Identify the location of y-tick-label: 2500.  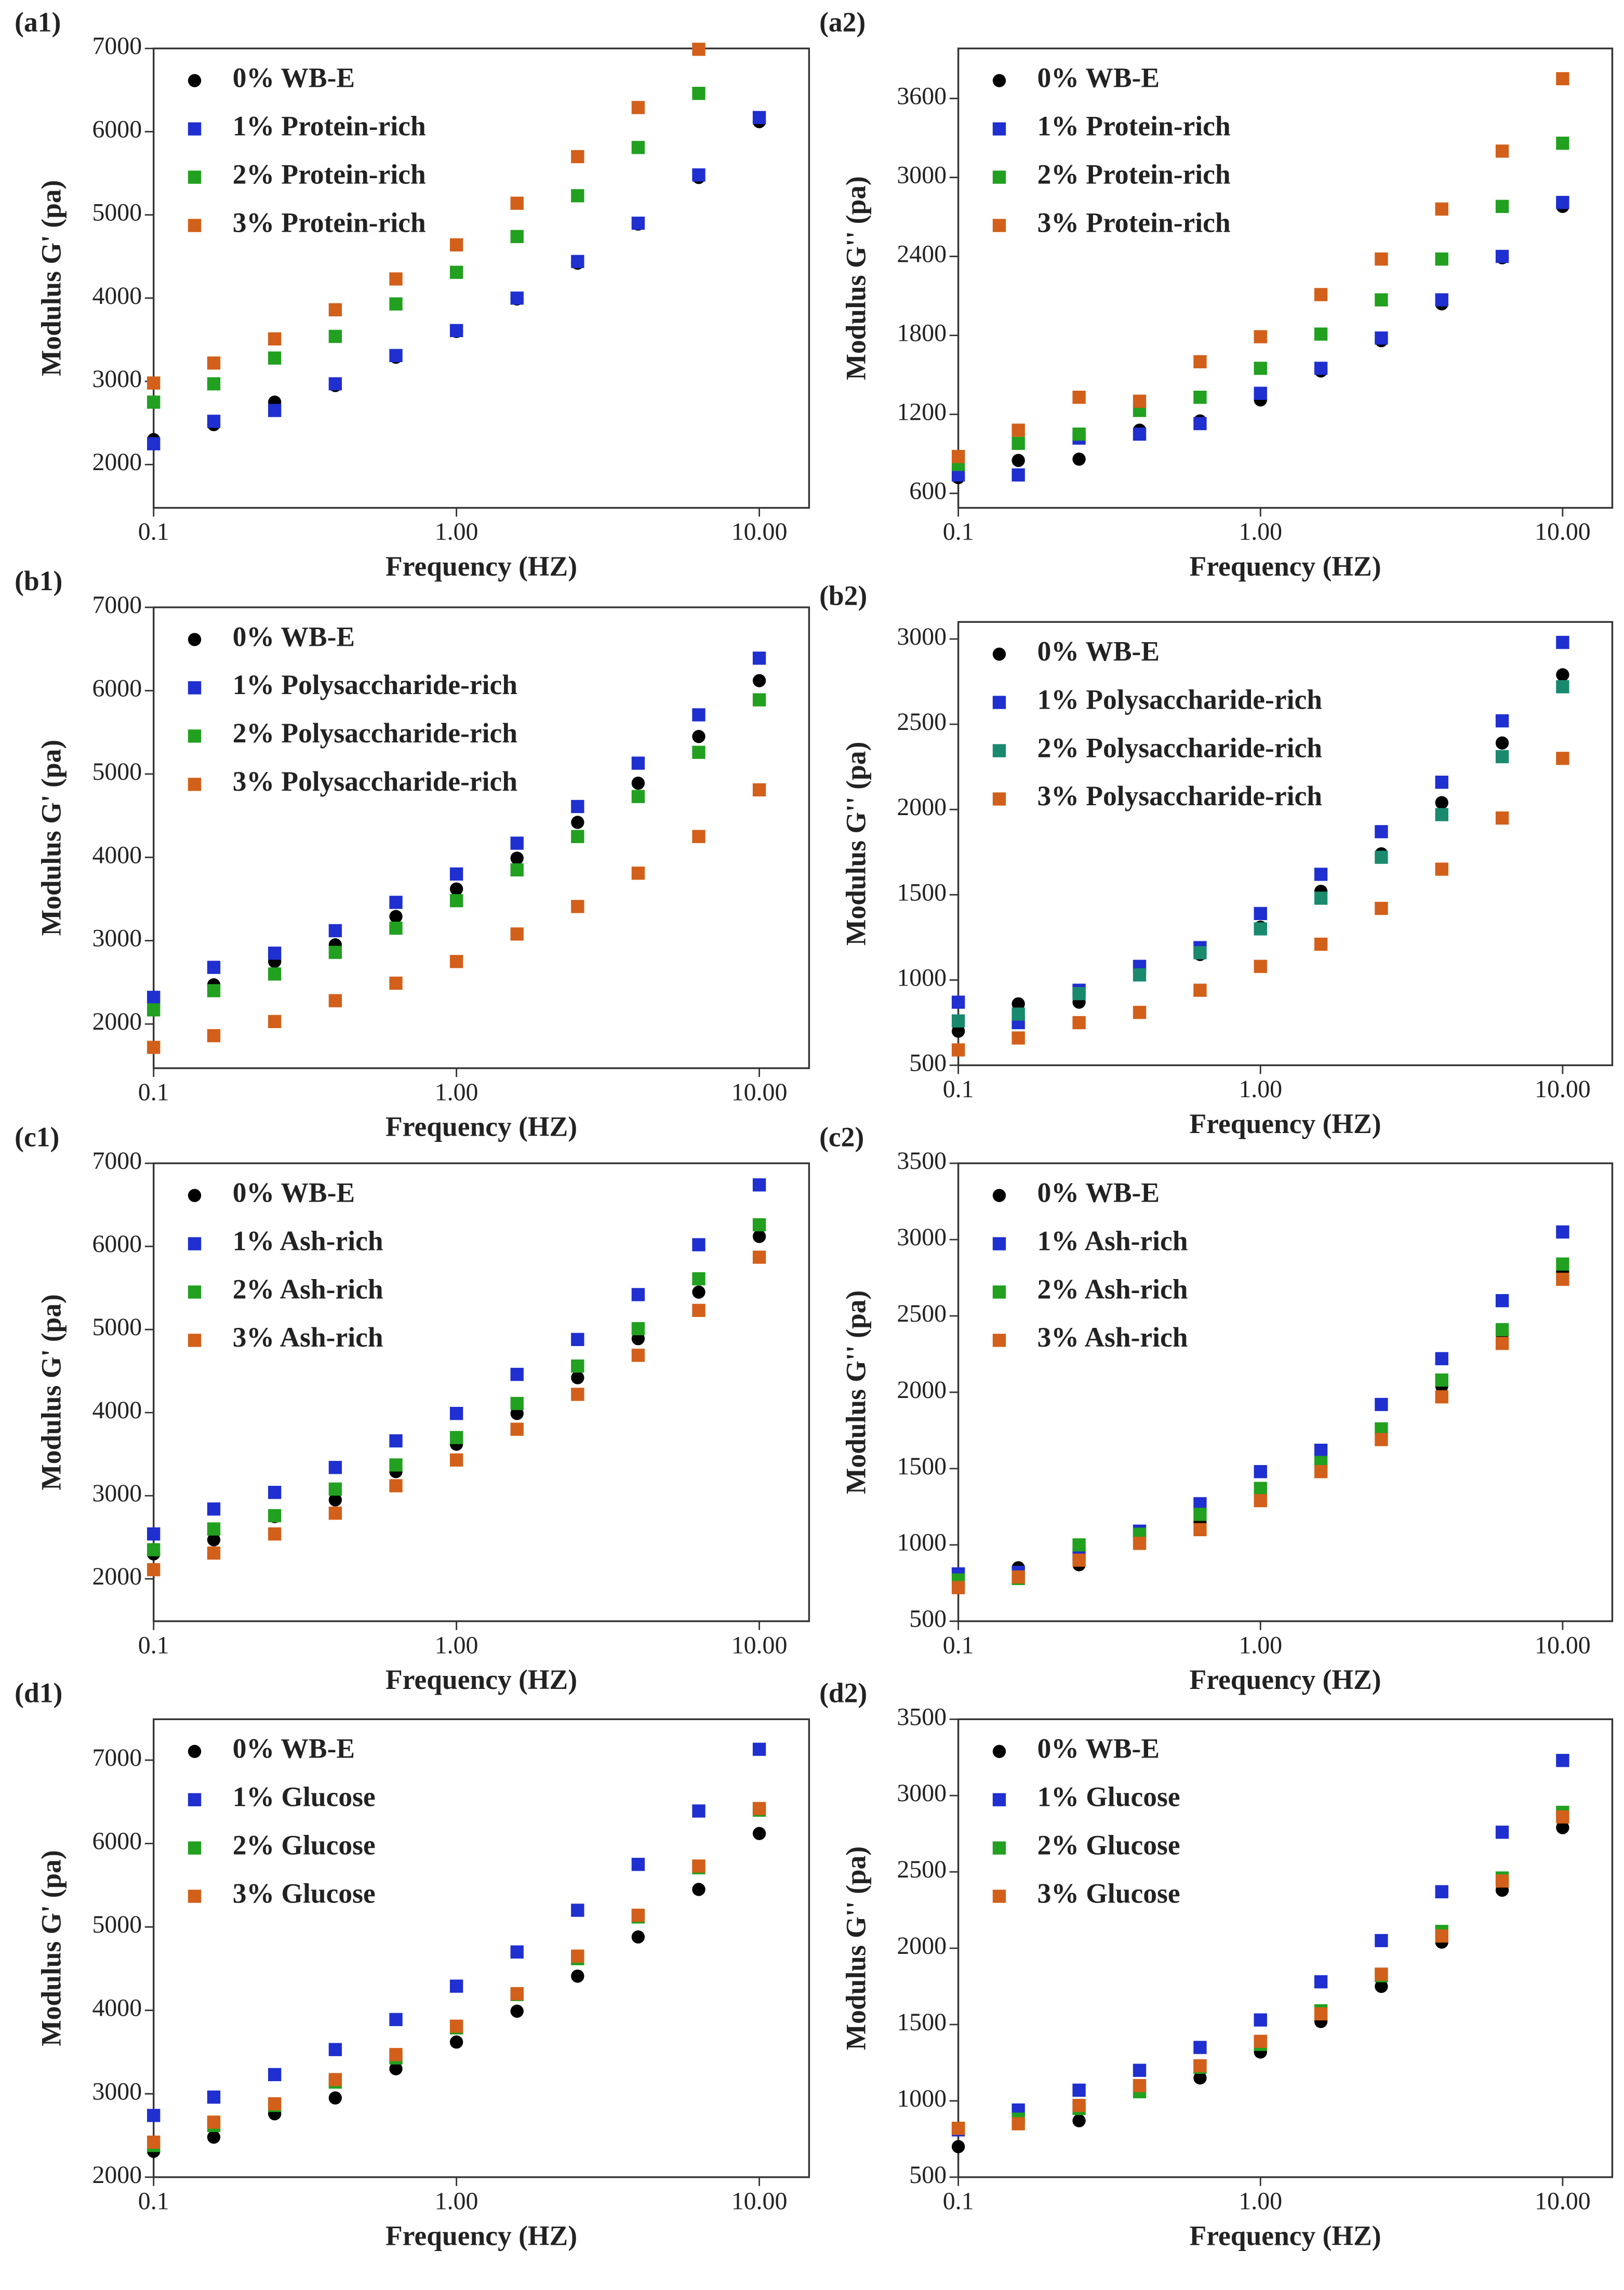
(922, 722).